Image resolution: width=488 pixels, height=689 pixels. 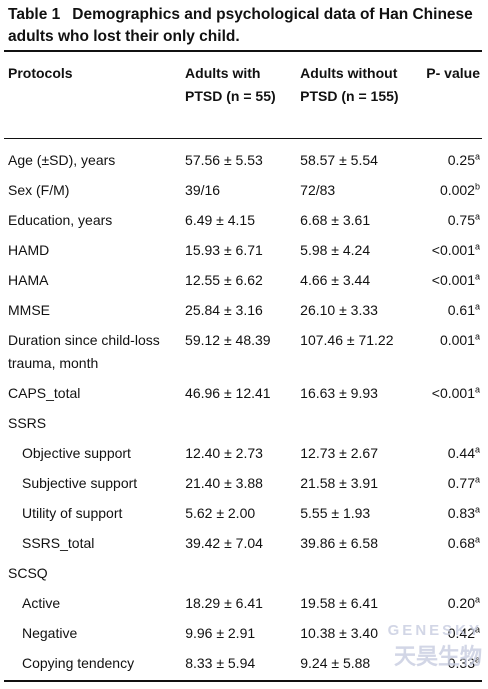 What do you see at coordinates (445, 352) in the screenshot?
I see `p-value-cell: 0.001a` at bounding box center [445, 352].